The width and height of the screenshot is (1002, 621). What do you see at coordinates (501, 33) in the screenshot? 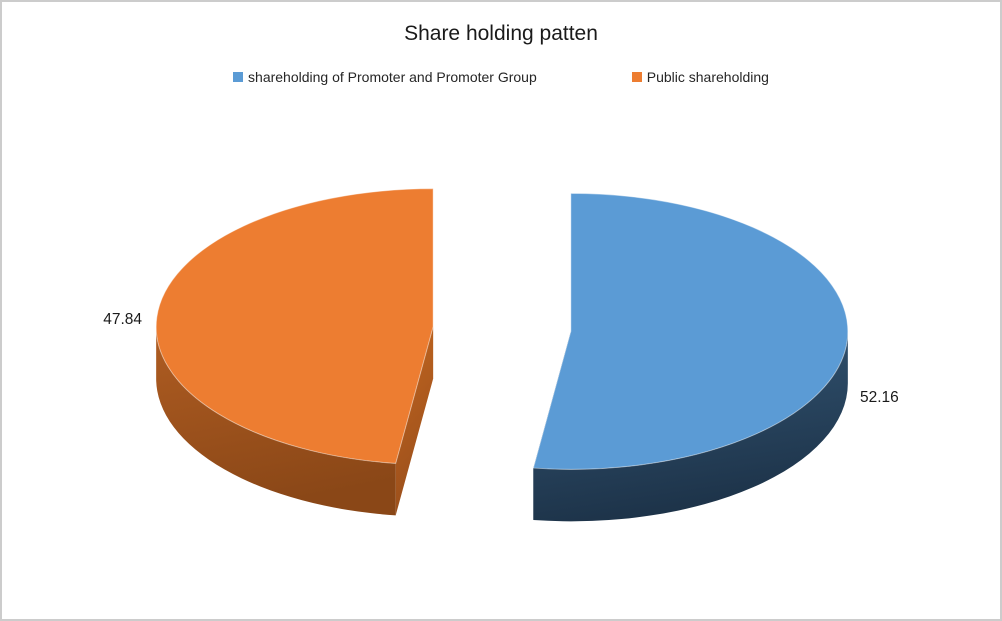
I see `chart-title: Share holding patten` at bounding box center [501, 33].